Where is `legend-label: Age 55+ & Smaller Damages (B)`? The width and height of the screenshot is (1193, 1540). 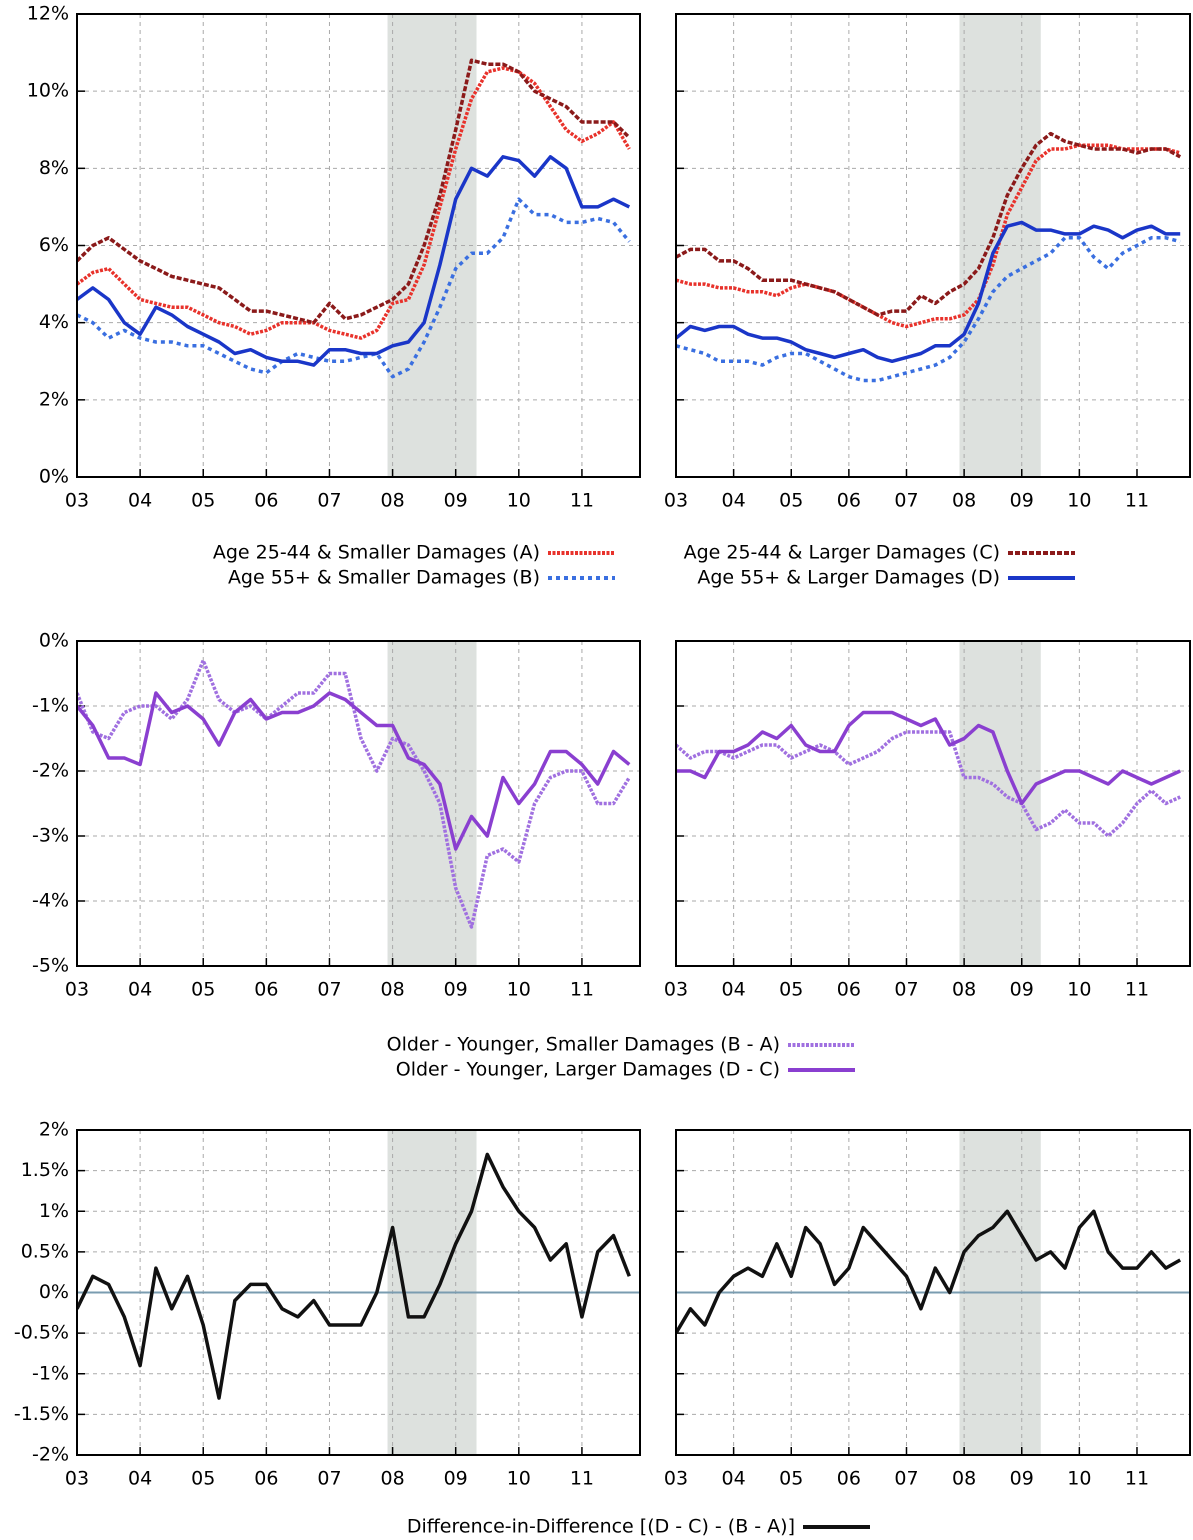
legend-label: Age 55+ & Smaller Damages (B) is located at coordinates (384, 578).